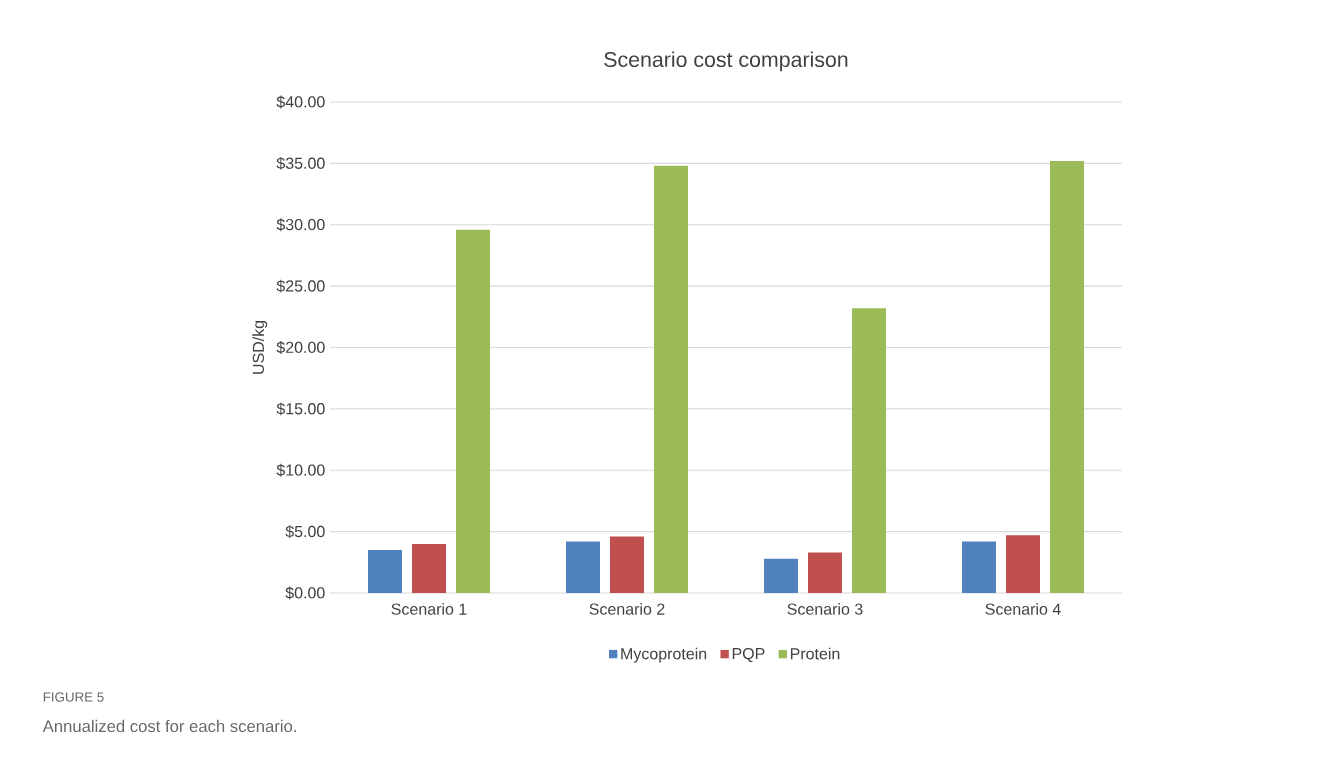 The image size is (1322, 758). Describe the element at coordinates (300, 286) in the screenshot. I see `y-tick-label: $25.00` at that location.